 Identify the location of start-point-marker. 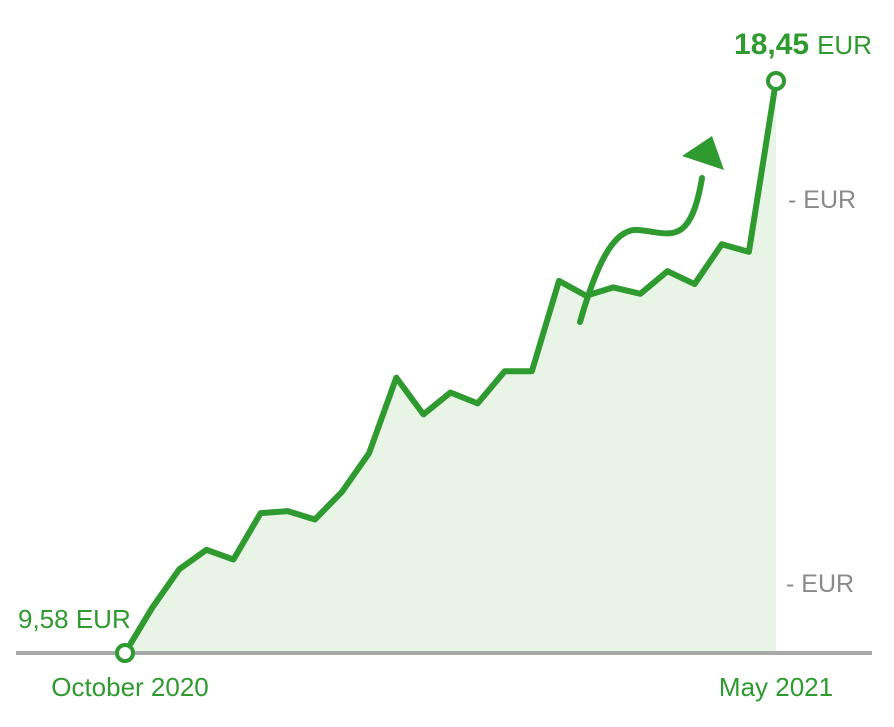
(125, 653).